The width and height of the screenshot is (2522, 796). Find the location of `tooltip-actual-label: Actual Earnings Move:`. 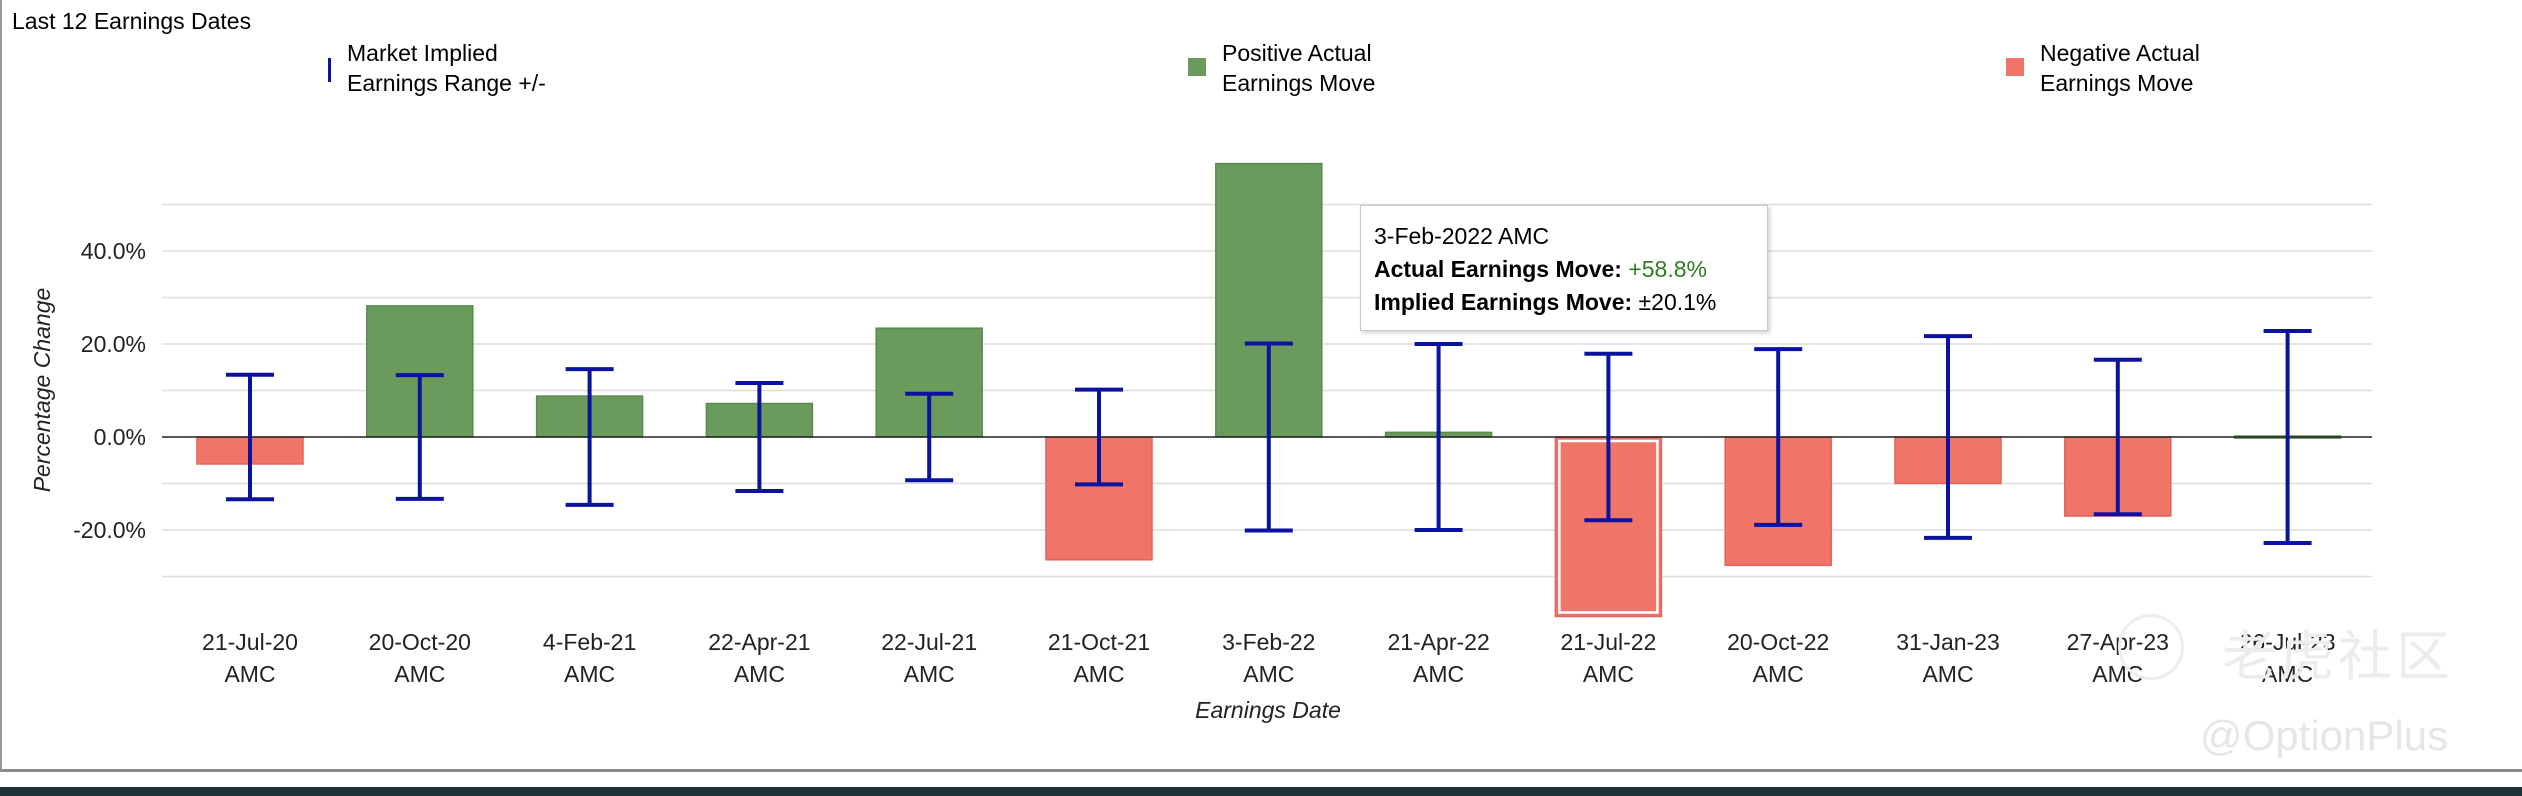

tooltip-actual-label: Actual Earnings Move: is located at coordinates (1498, 269).